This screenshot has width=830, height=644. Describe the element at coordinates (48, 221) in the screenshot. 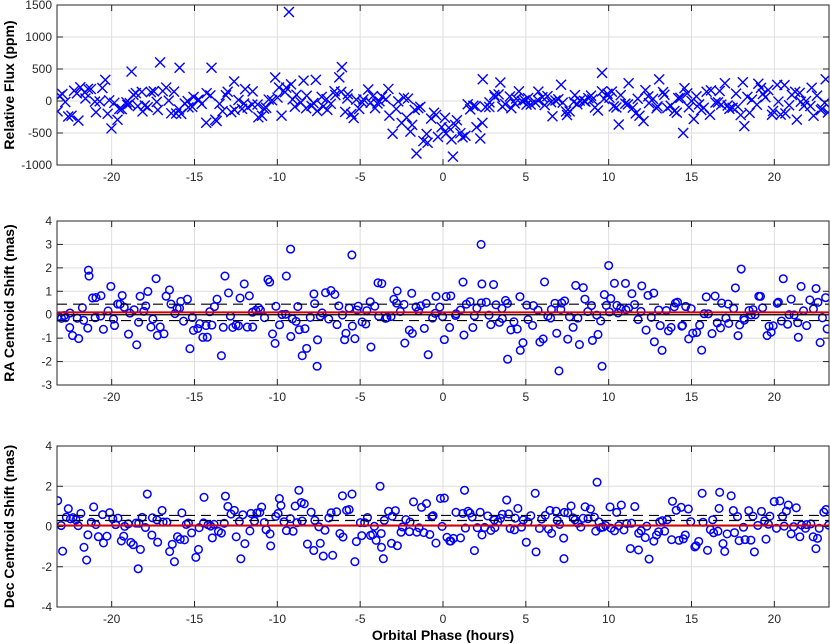

I see `y-tick-label: 4` at that location.